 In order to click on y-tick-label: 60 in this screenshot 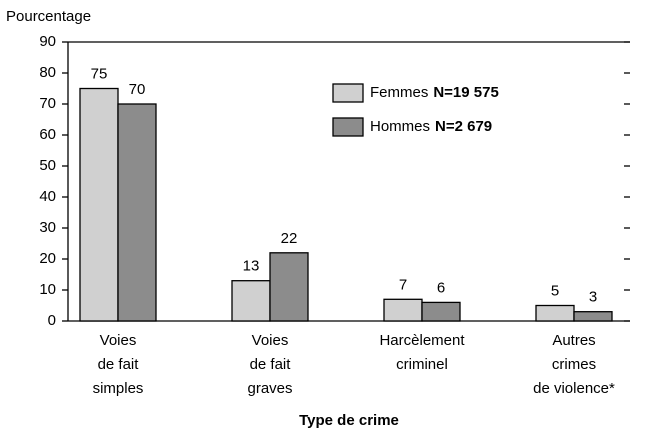, I will do `click(47, 134)`.